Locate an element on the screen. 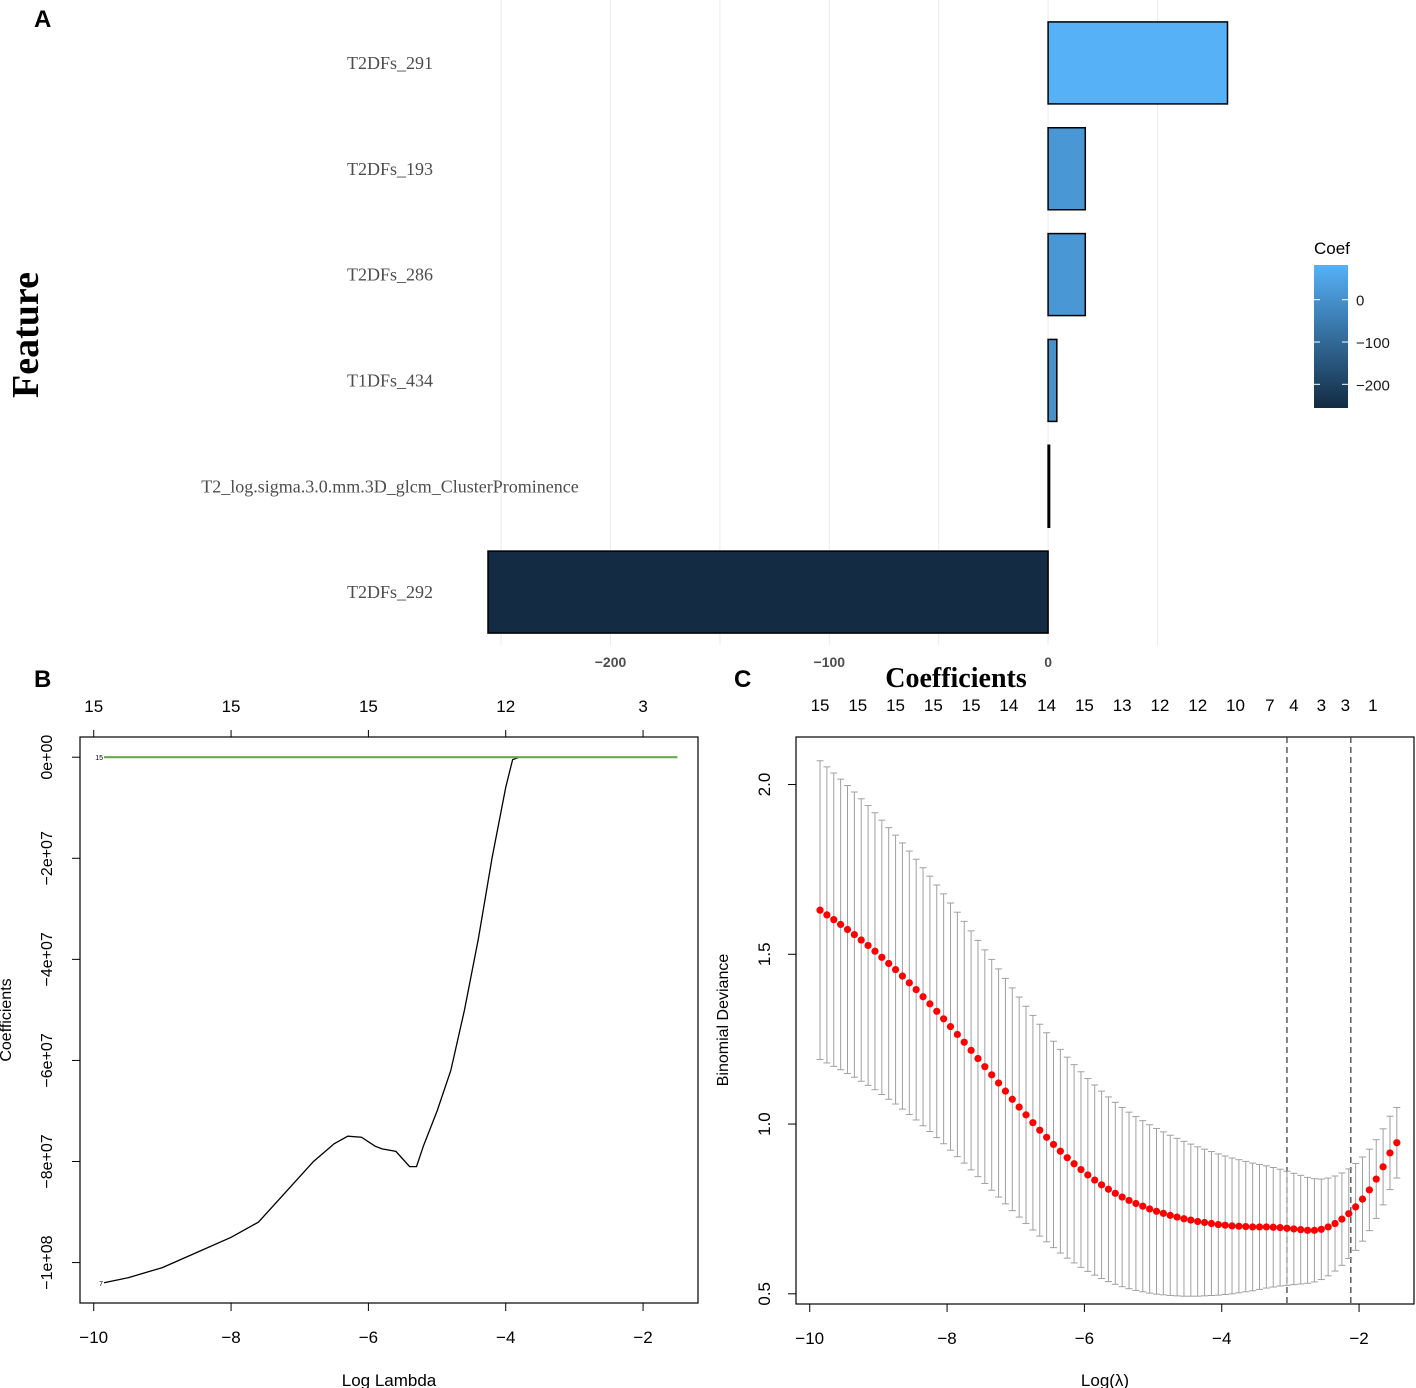 This screenshot has width=1416, height=1388. panel-label-b: B is located at coordinates (42, 679).